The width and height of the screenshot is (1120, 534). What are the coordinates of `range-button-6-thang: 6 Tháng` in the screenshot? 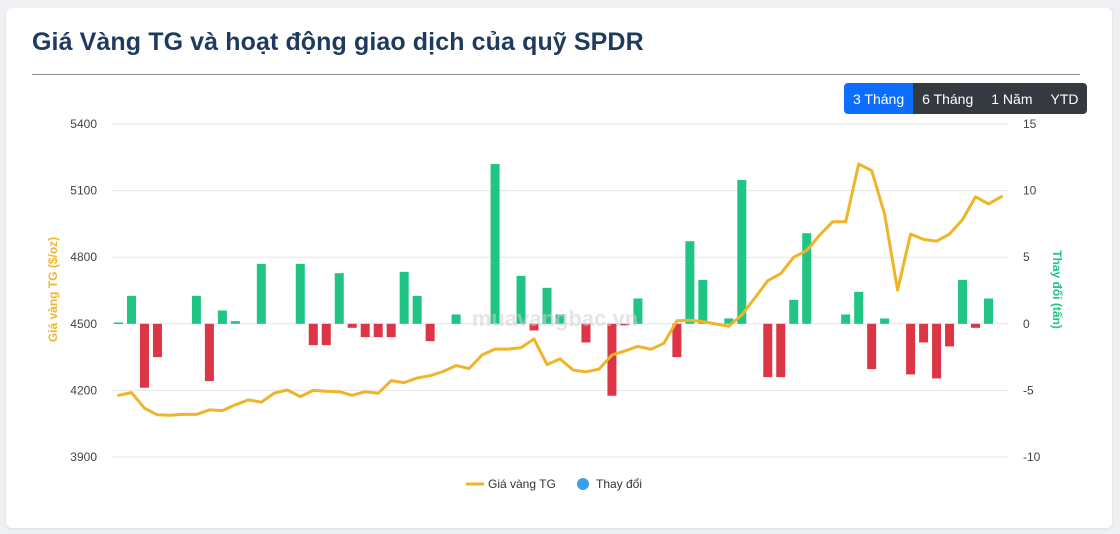 It's located at (948, 98).